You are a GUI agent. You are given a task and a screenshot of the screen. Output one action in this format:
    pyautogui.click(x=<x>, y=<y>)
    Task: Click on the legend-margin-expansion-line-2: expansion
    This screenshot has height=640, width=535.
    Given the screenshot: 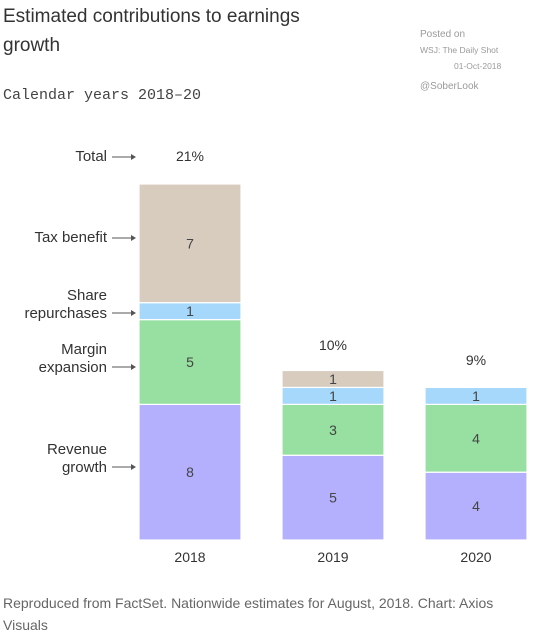 What is the action you would take?
    pyautogui.click(x=73, y=367)
    